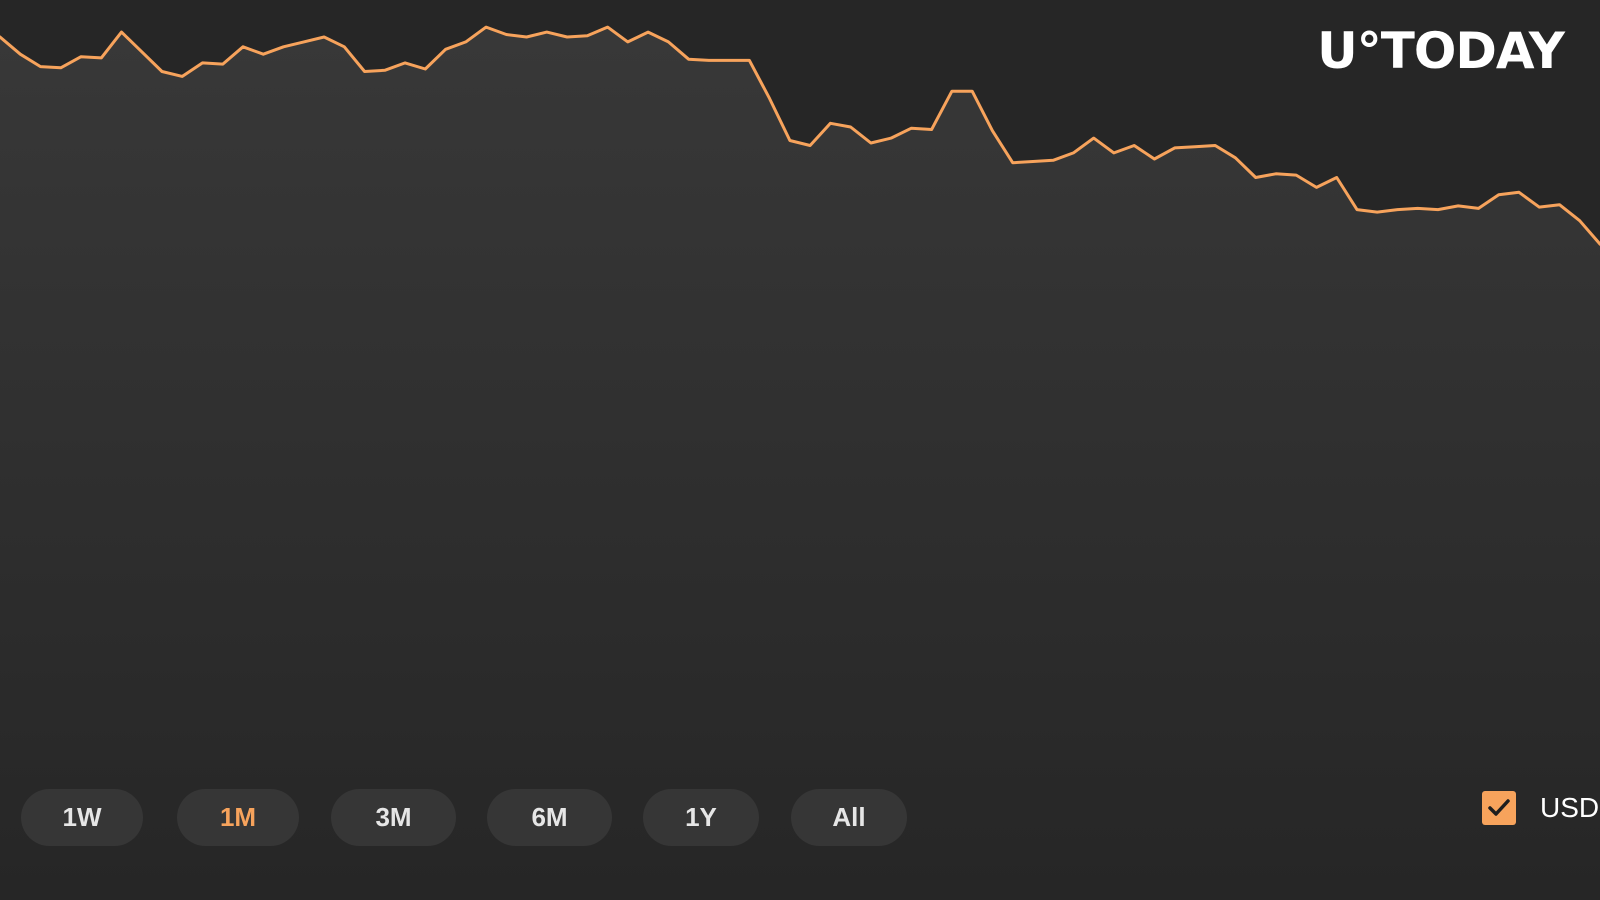  What do you see at coordinates (1441, 51) in the screenshot?
I see `utoday-logo: U°TODAY` at bounding box center [1441, 51].